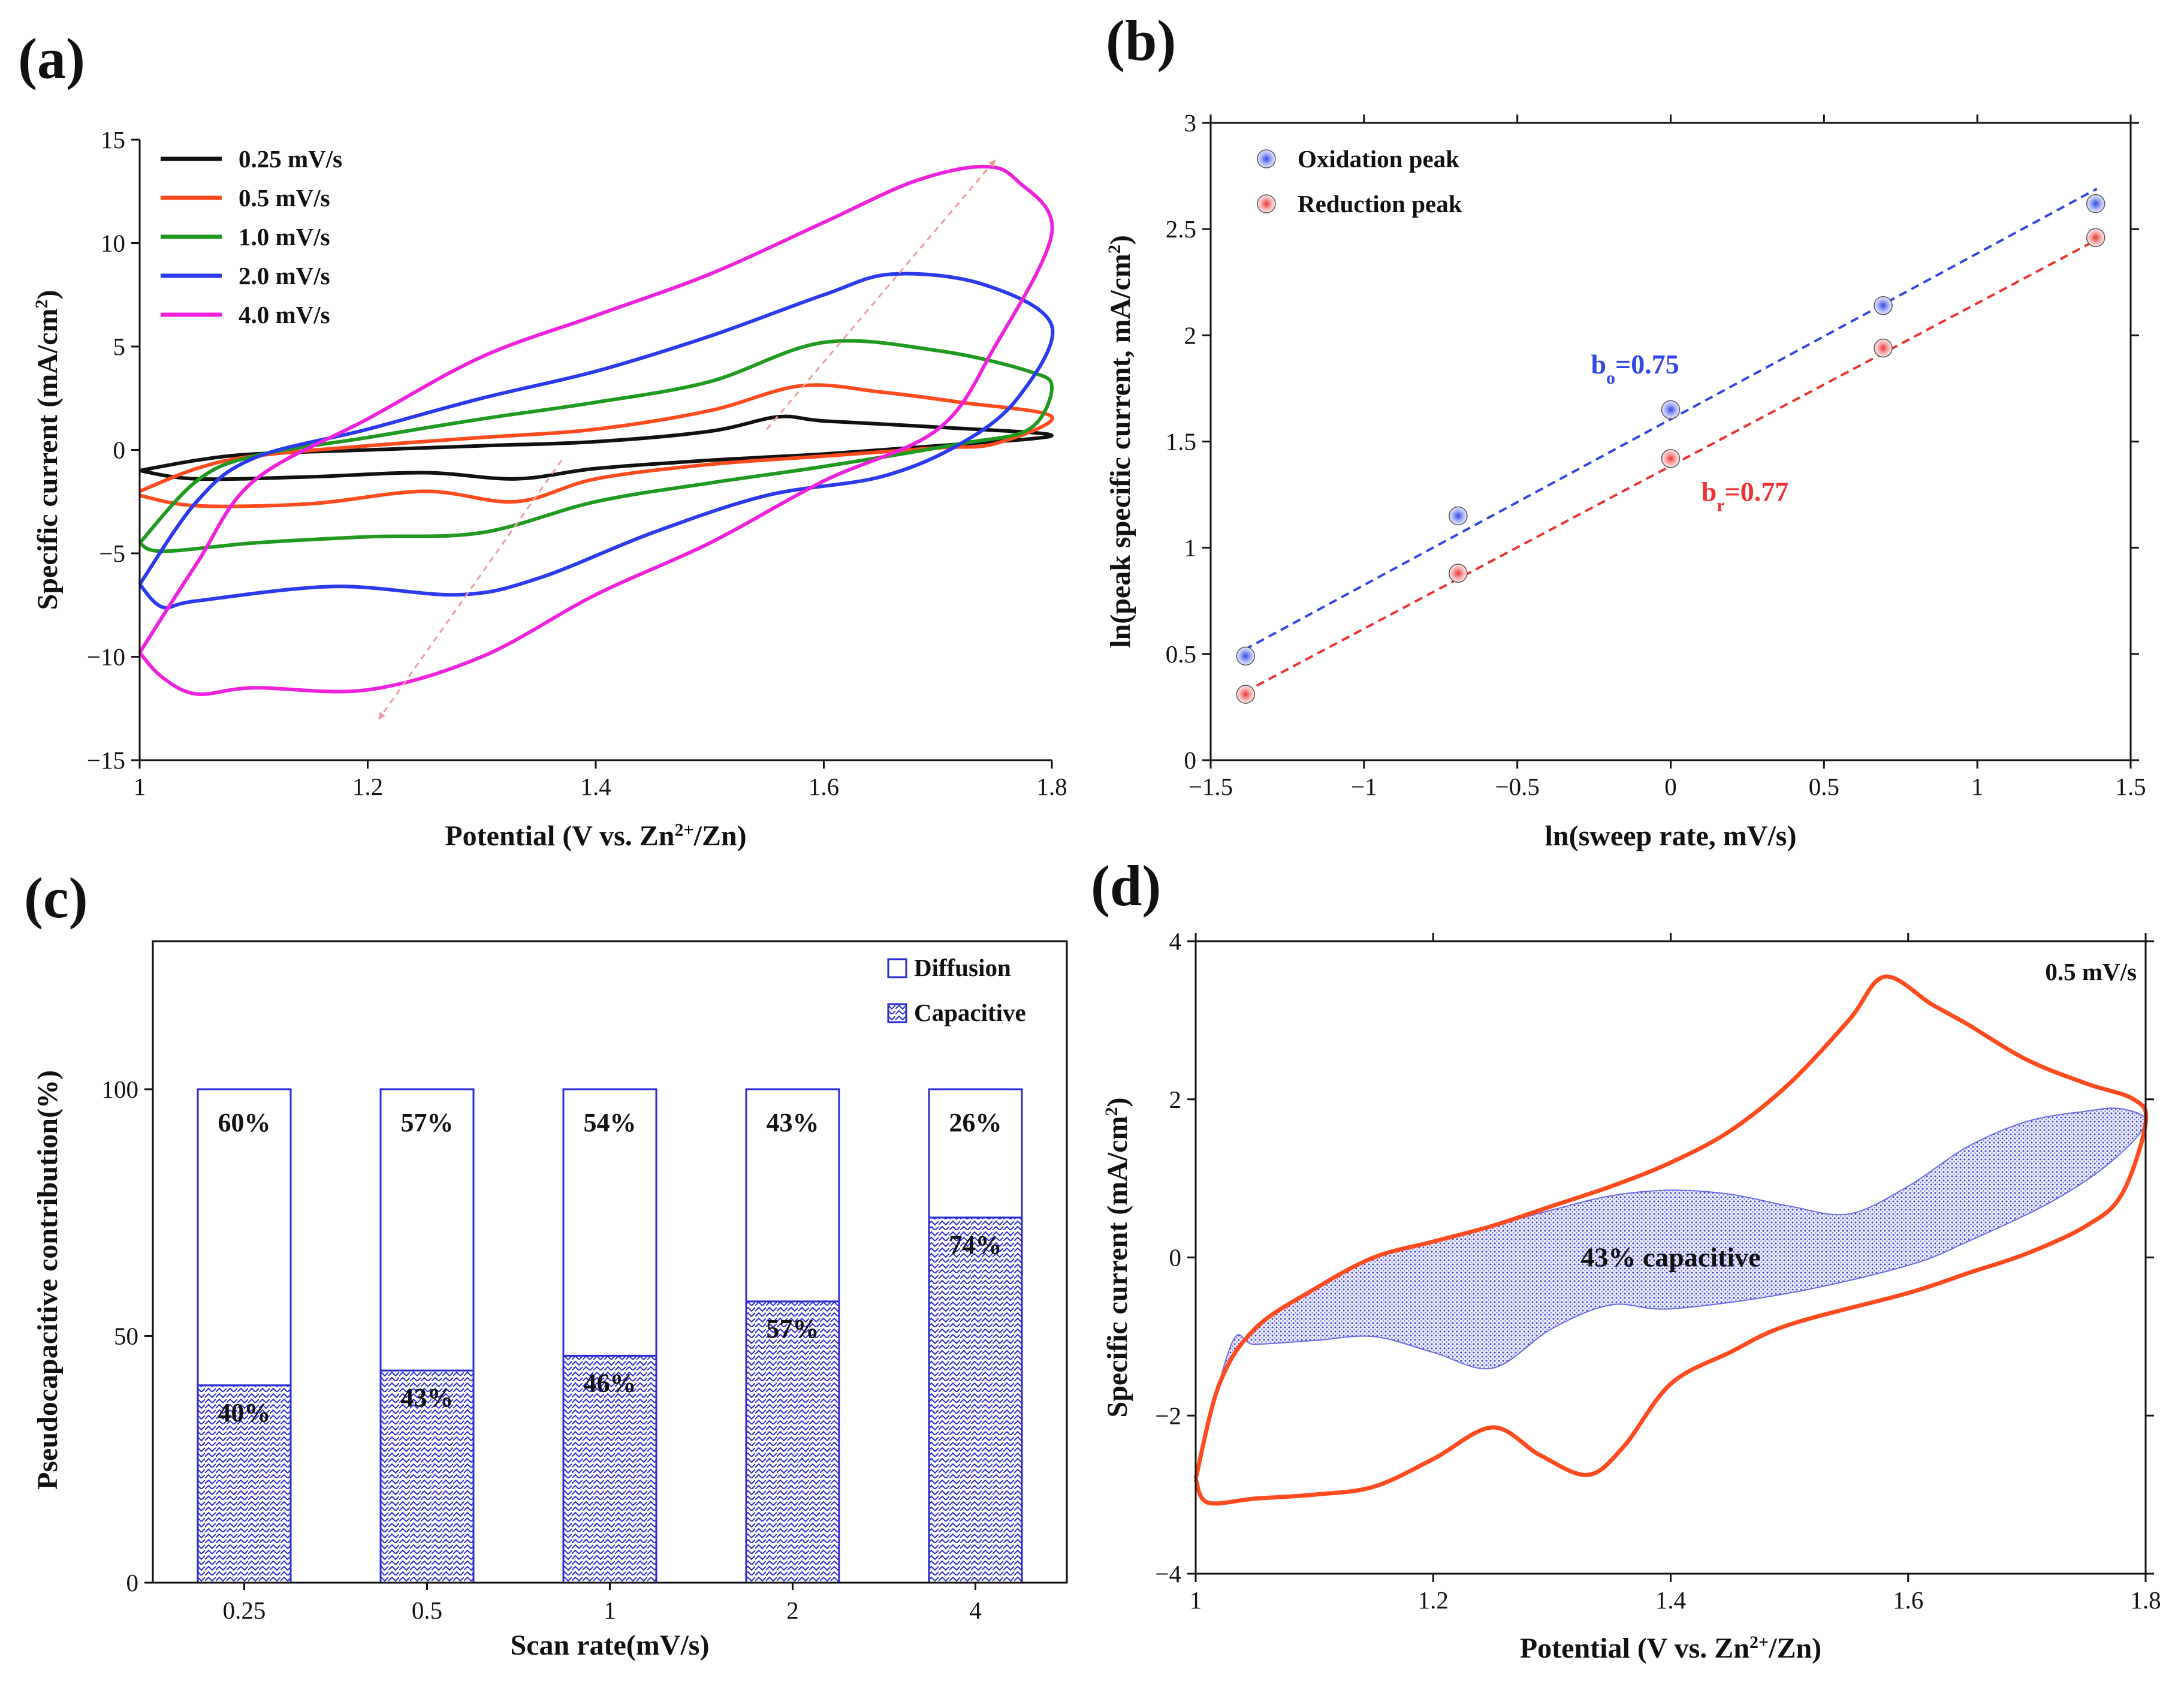  I want to click on diffusion-label-2: 57%, so click(427, 1122).